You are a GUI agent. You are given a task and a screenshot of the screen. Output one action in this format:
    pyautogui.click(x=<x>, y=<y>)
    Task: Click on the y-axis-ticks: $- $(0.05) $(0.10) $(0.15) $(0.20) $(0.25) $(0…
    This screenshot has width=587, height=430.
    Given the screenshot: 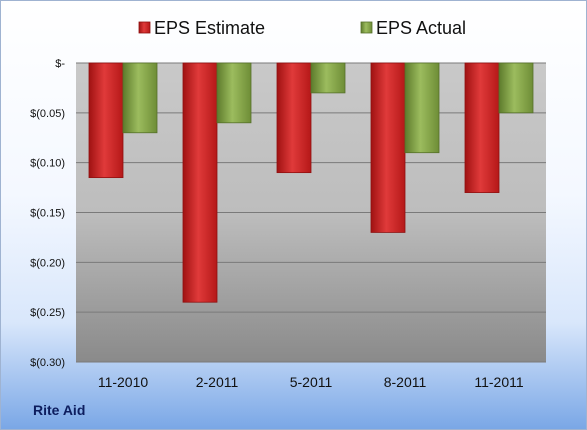 What is the action you would take?
    pyautogui.click(x=47, y=213)
    